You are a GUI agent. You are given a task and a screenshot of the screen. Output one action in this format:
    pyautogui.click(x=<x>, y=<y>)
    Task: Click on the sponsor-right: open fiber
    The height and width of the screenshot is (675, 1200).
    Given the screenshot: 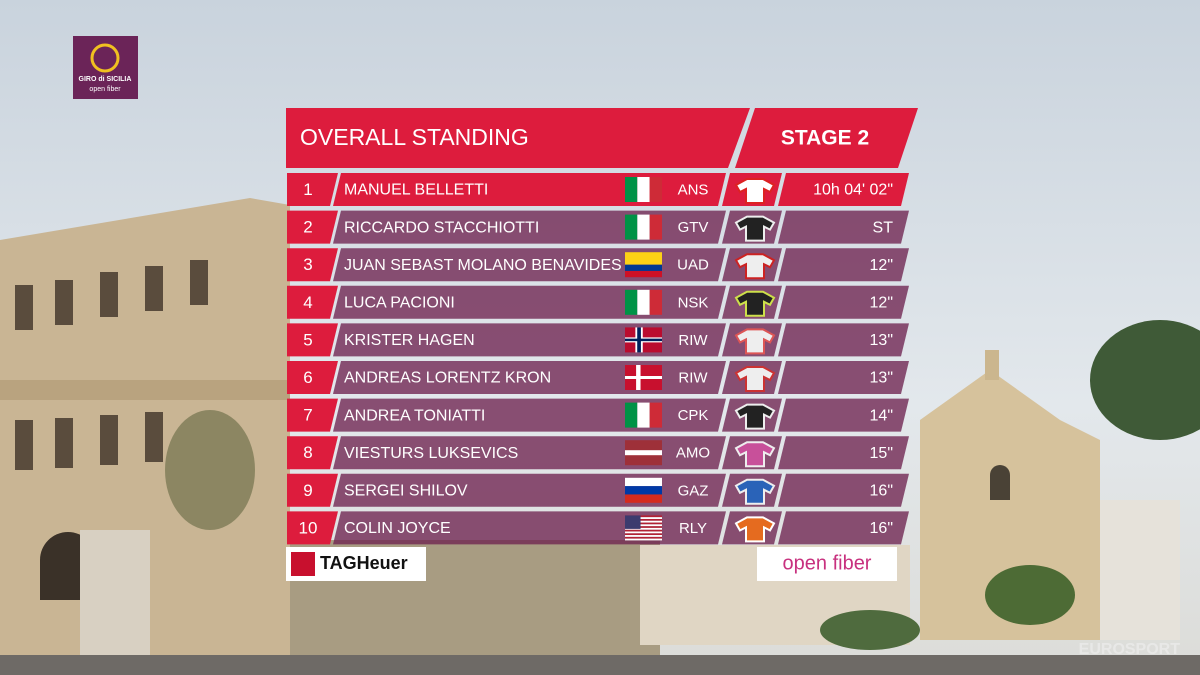 What is the action you would take?
    pyautogui.click(x=827, y=563)
    